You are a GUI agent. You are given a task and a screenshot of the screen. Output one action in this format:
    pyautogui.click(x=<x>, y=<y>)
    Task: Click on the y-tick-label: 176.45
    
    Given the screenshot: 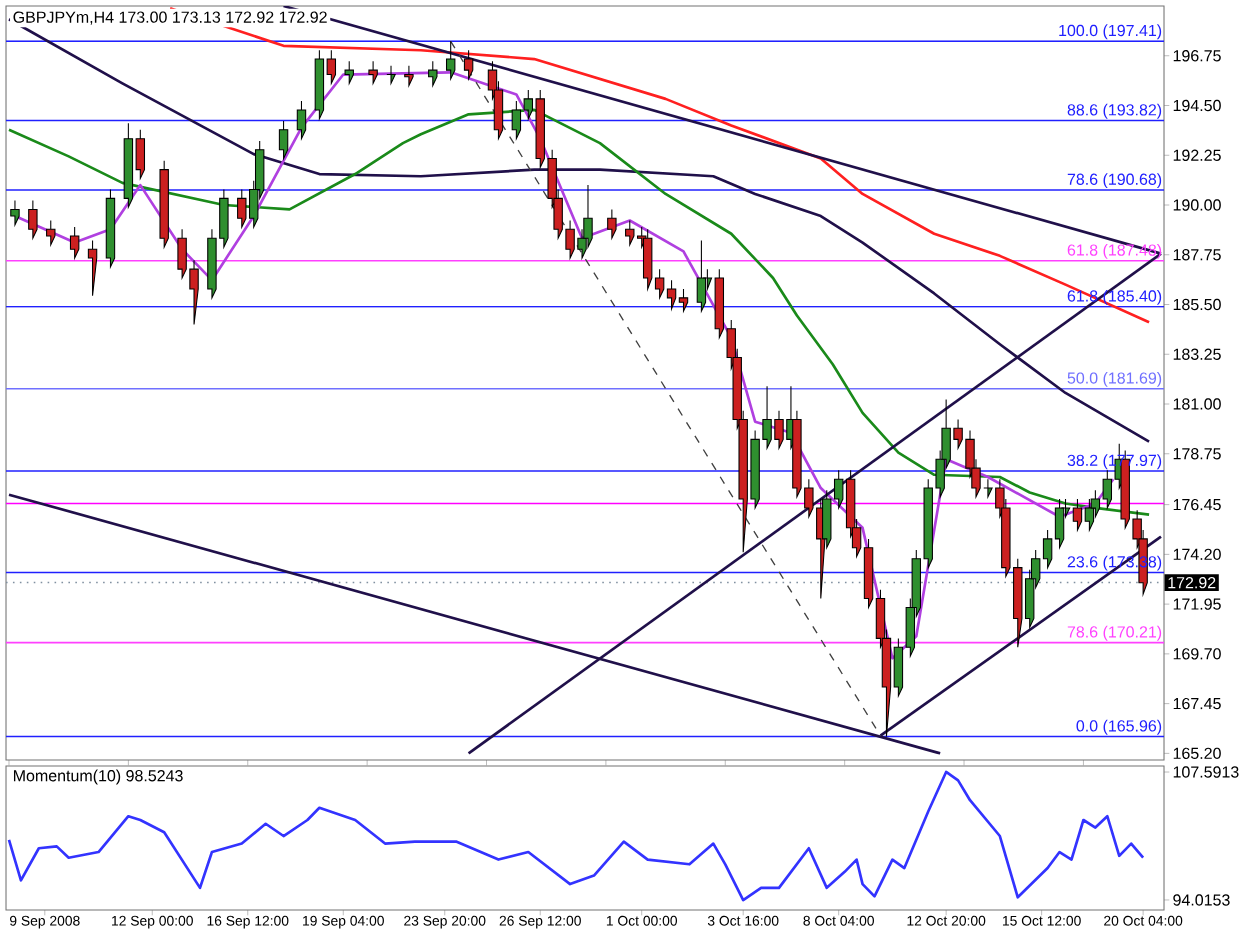 What is the action you would take?
    pyautogui.click(x=1197, y=504)
    